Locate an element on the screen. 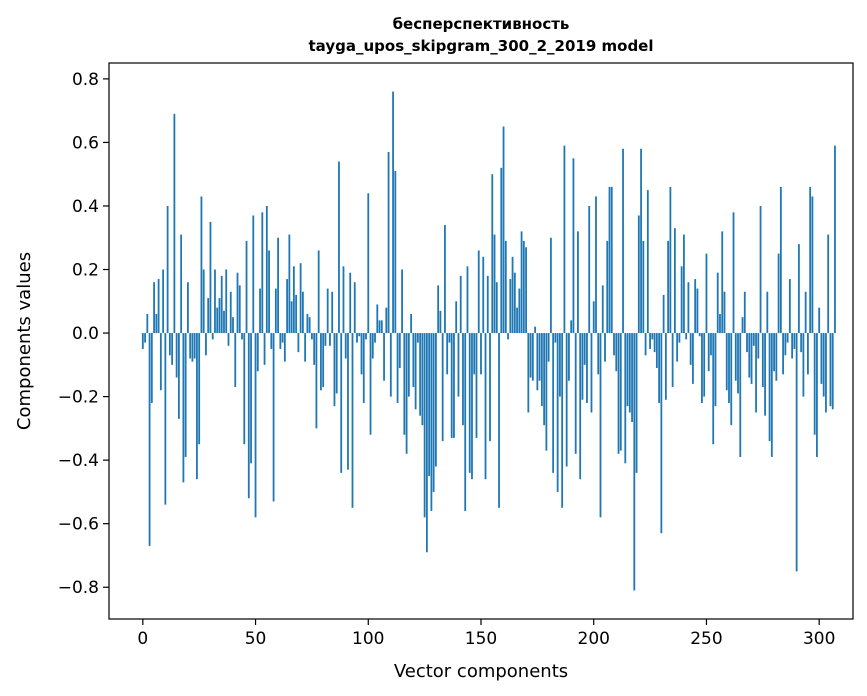 The height and width of the screenshot is (696, 867). x-tick-label: 100 is located at coordinates (368, 639).